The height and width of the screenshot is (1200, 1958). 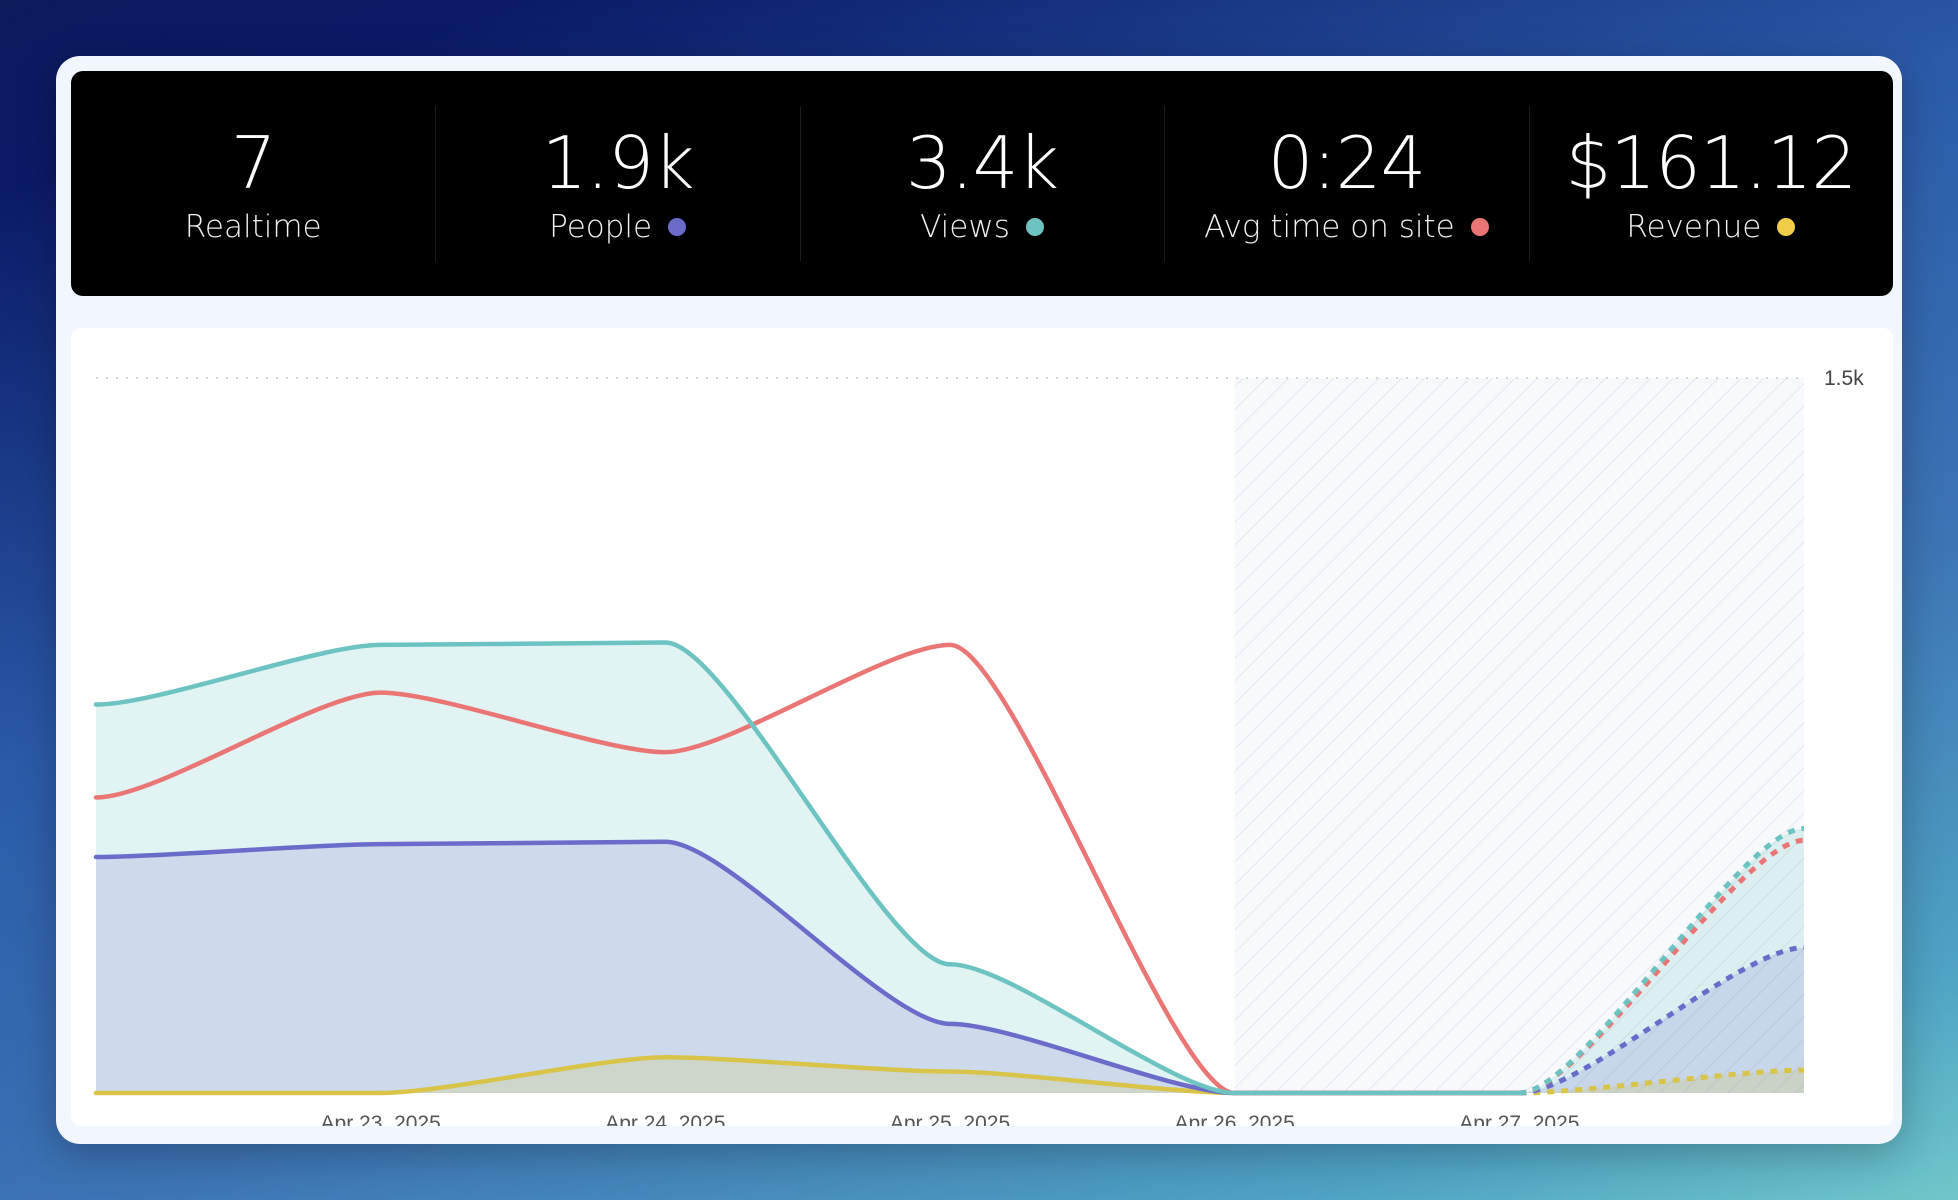 I want to click on stat-views: 3.4k Views, so click(x=981, y=183).